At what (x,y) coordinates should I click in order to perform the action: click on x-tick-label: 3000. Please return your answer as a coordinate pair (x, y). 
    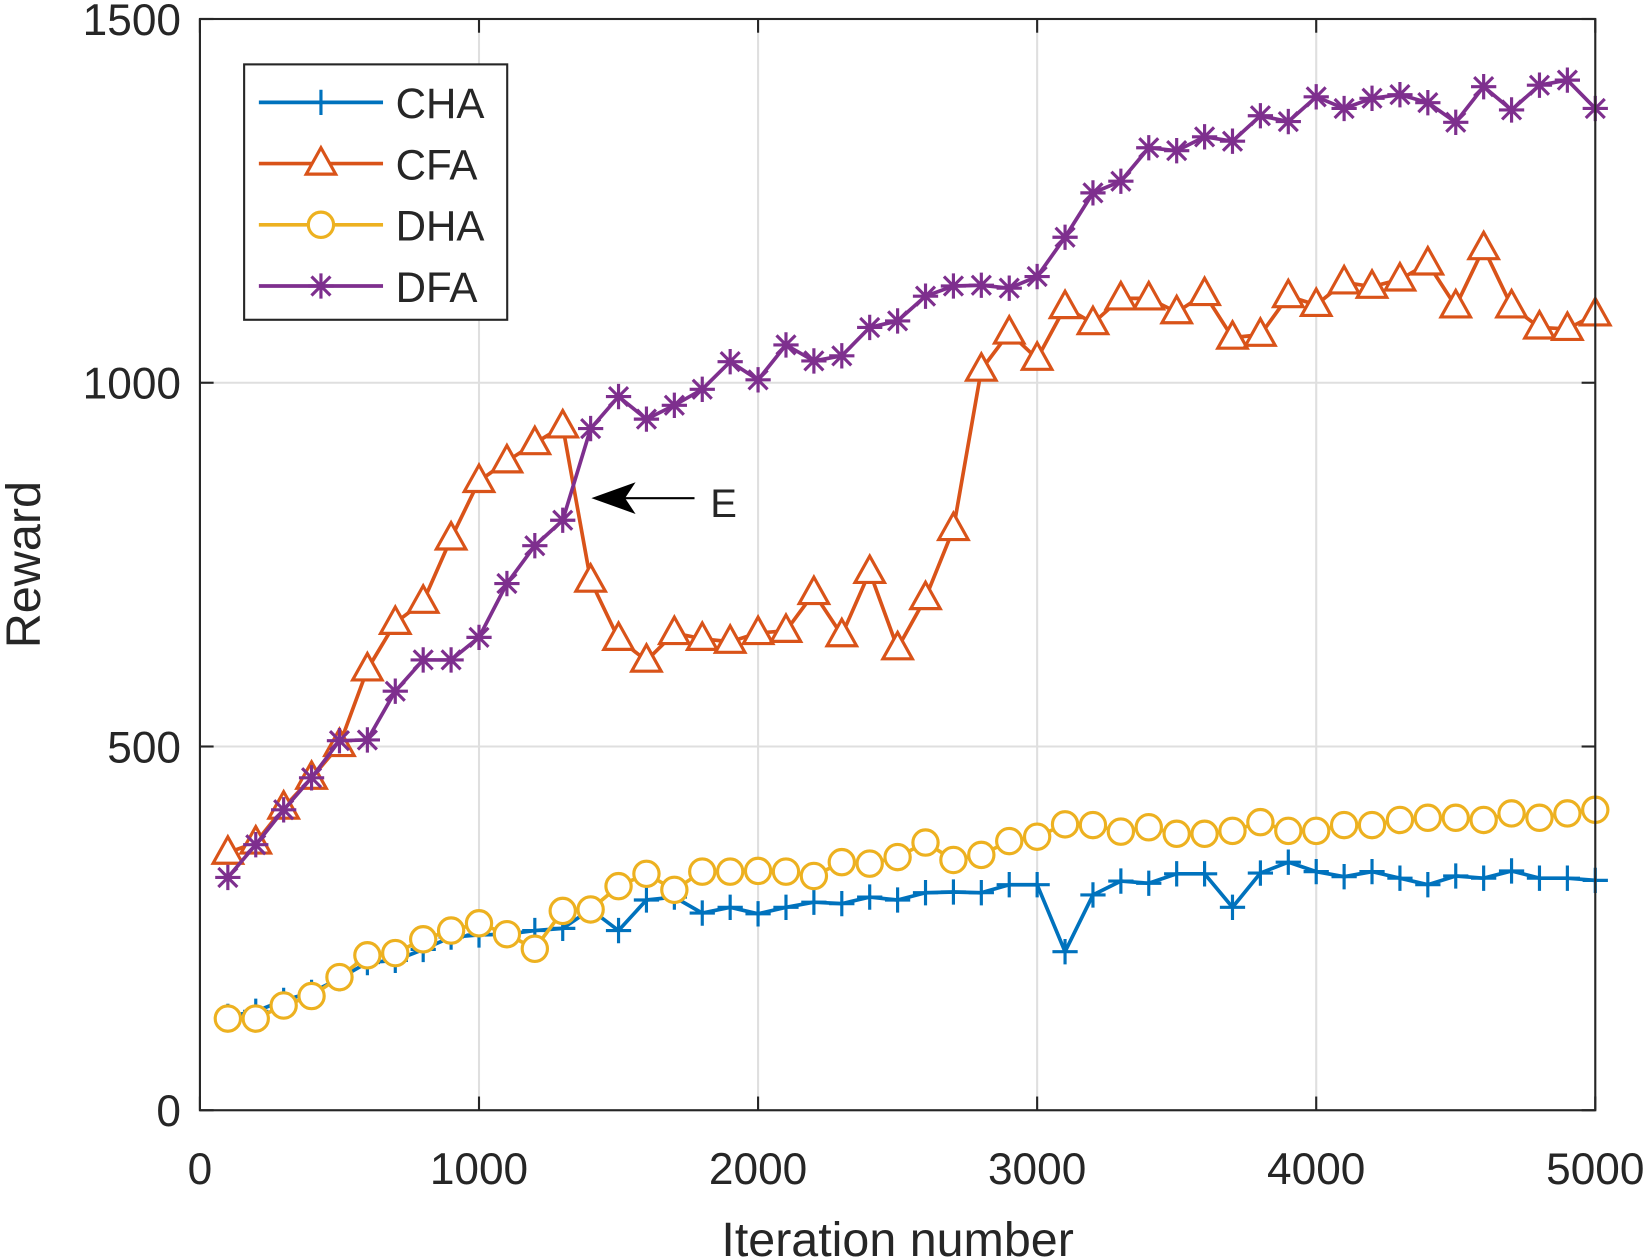
    Looking at the image, I should click on (1037, 1169).